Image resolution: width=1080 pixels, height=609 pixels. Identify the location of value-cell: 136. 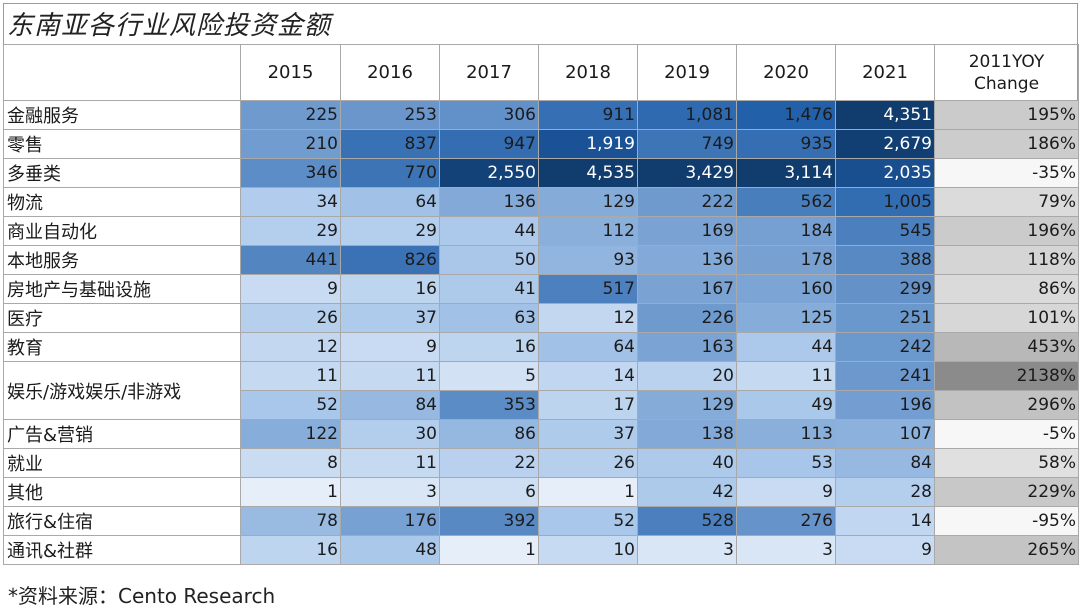
(489, 202).